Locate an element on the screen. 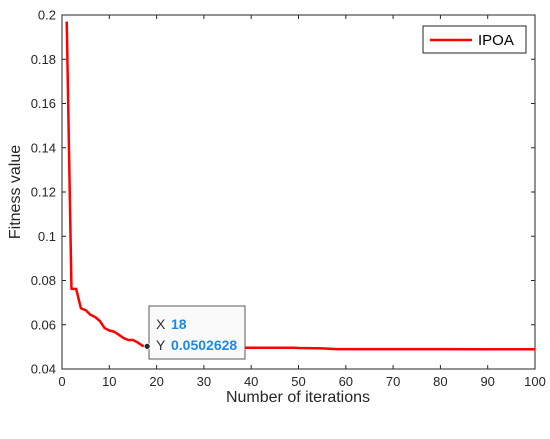  y-tick-label: 0.04 is located at coordinates (43, 369).